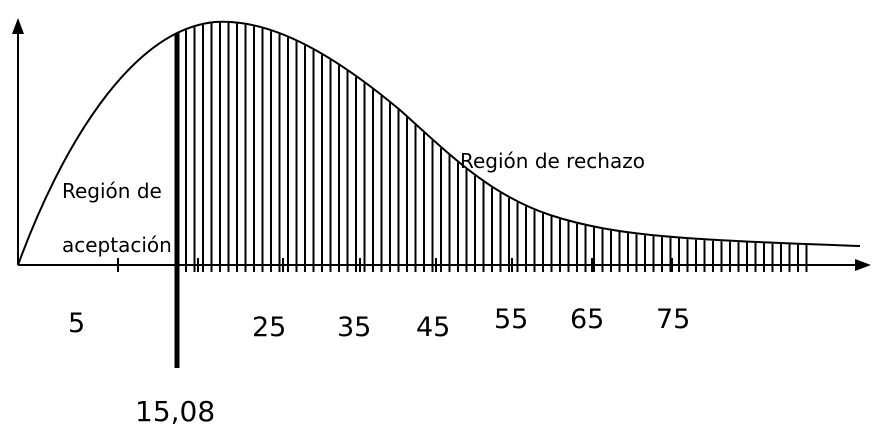 This screenshot has height=428, width=873. Describe the element at coordinates (76, 323) in the screenshot. I see `tick-label: 5` at that location.